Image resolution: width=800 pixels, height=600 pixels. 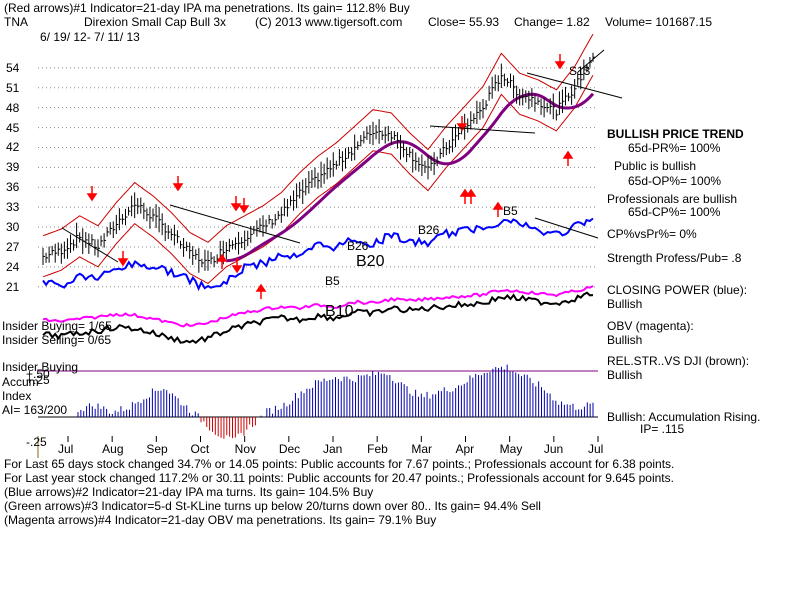 What do you see at coordinates (465, 449) in the screenshot?
I see `x-tick-label: Apr` at bounding box center [465, 449].